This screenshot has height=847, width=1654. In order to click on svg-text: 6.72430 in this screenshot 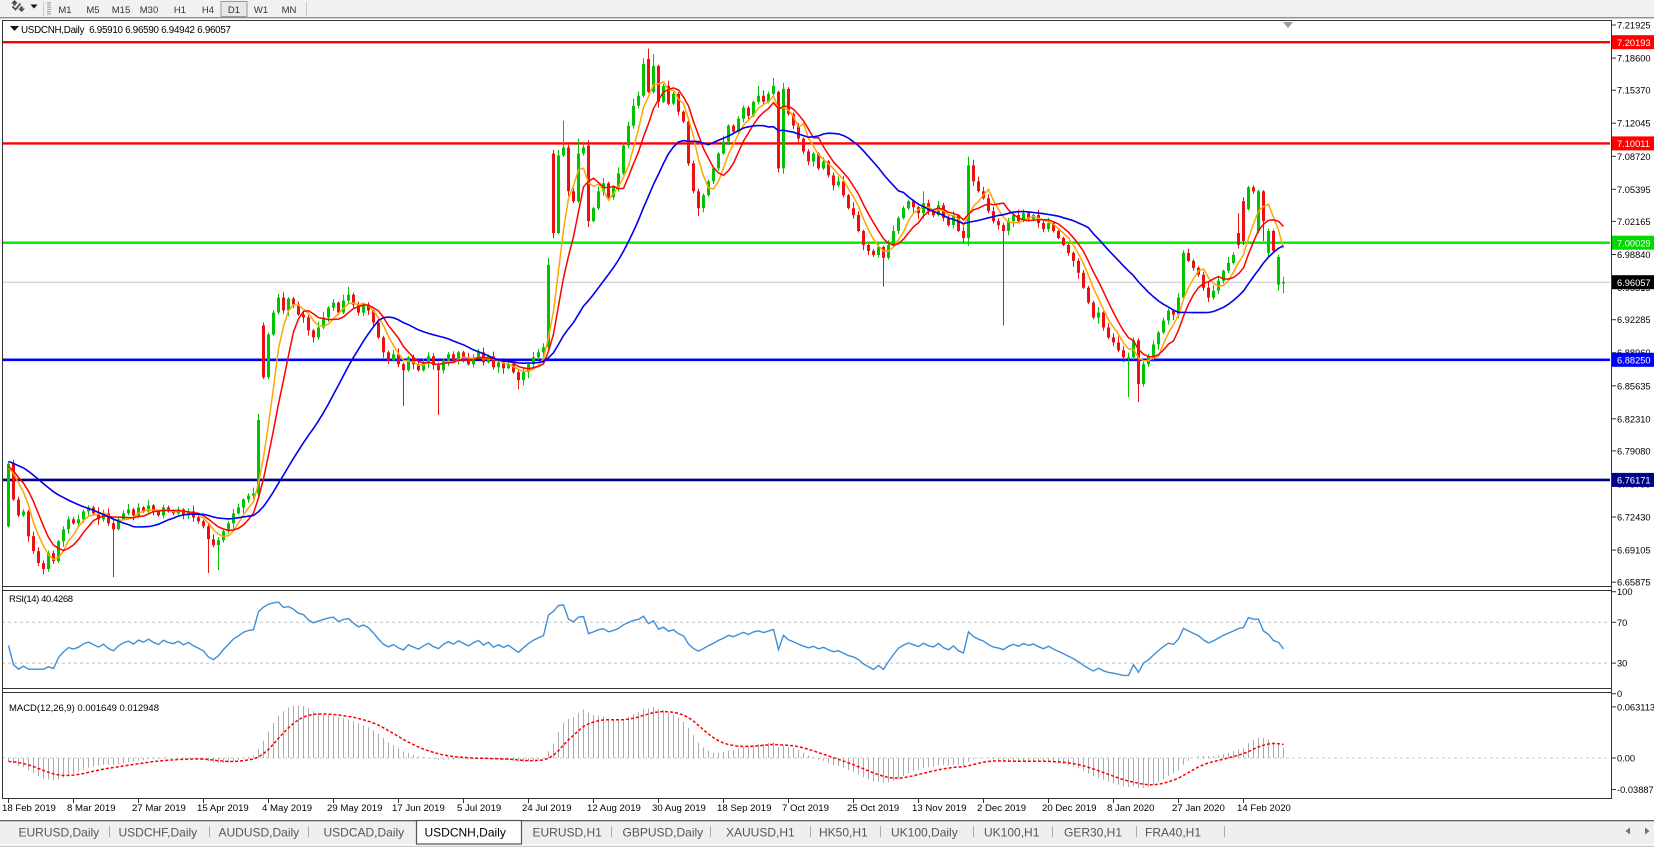, I will do `click(1634, 518)`.